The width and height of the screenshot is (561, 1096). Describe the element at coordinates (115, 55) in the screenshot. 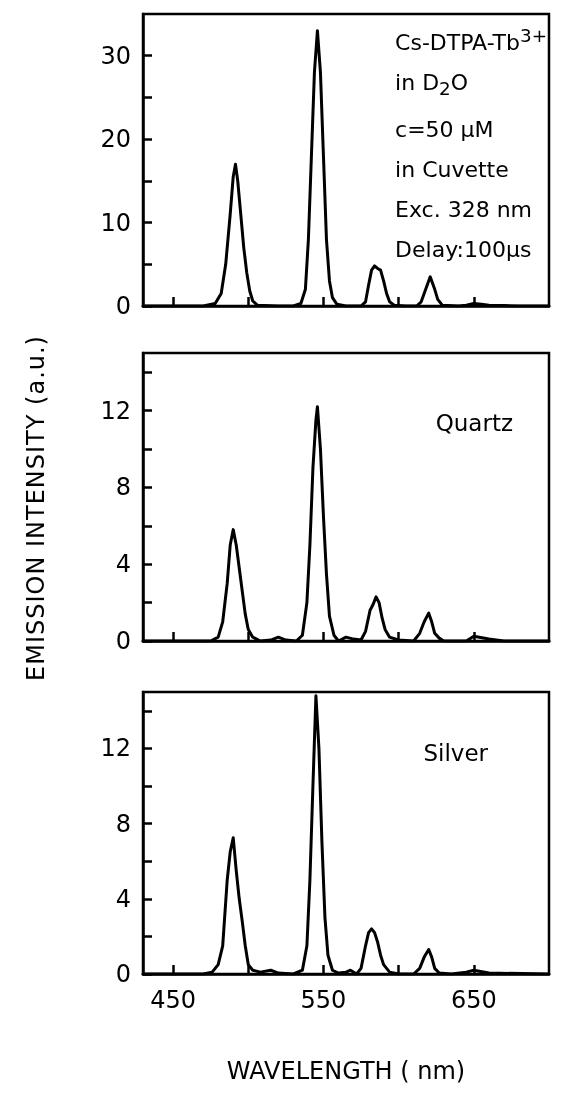

I see `y-tick-label: 30` at that location.